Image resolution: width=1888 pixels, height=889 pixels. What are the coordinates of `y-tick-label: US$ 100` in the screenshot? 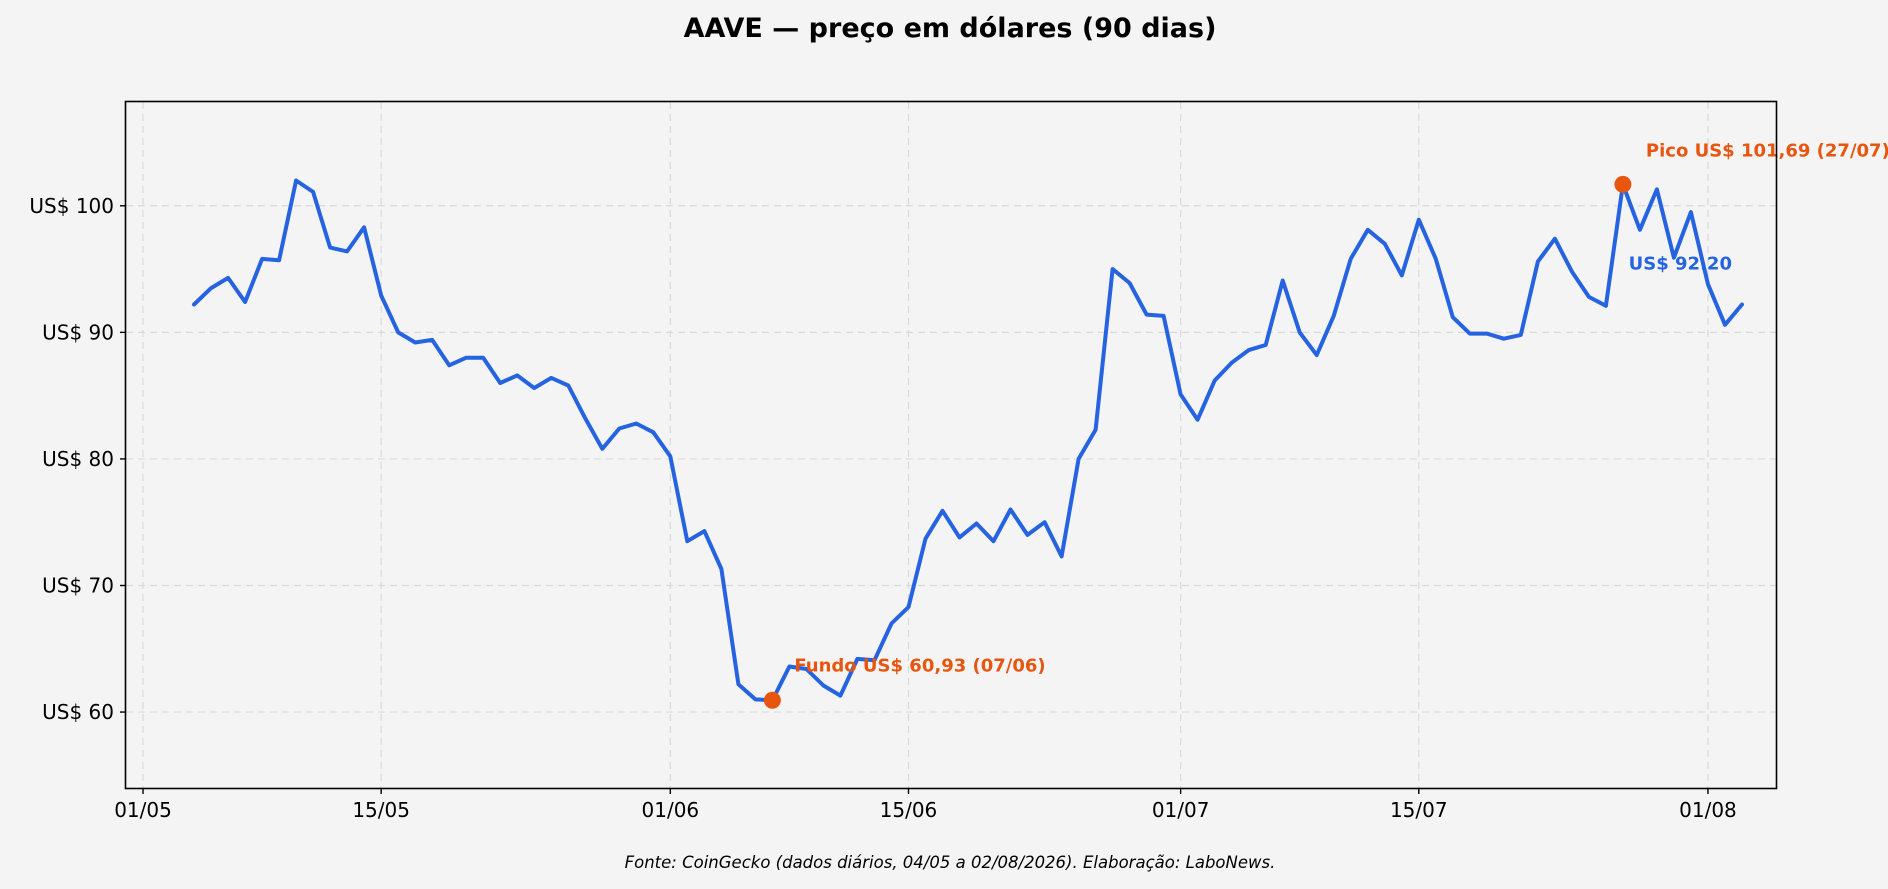 It's located at (71, 206).